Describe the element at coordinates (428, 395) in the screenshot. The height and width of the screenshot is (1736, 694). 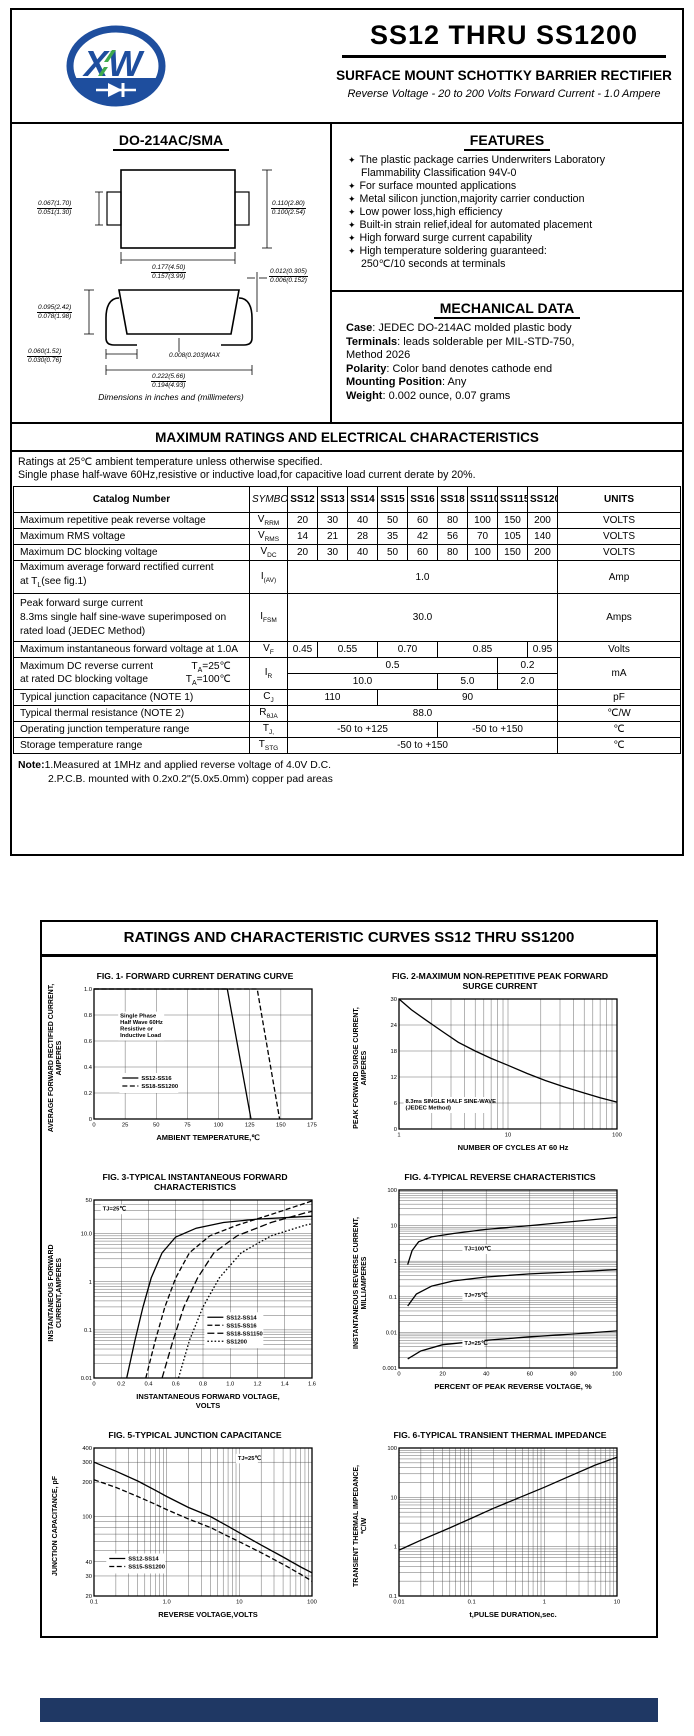
I see `mech-weight: Weight: 0.002 ounce, 0.07 grams` at that location.